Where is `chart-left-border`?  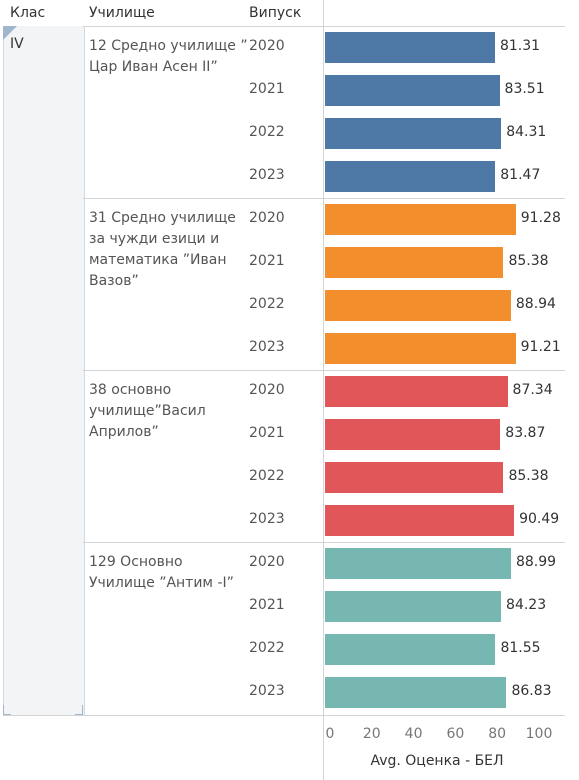
chart-left-border is located at coordinates (323, 390).